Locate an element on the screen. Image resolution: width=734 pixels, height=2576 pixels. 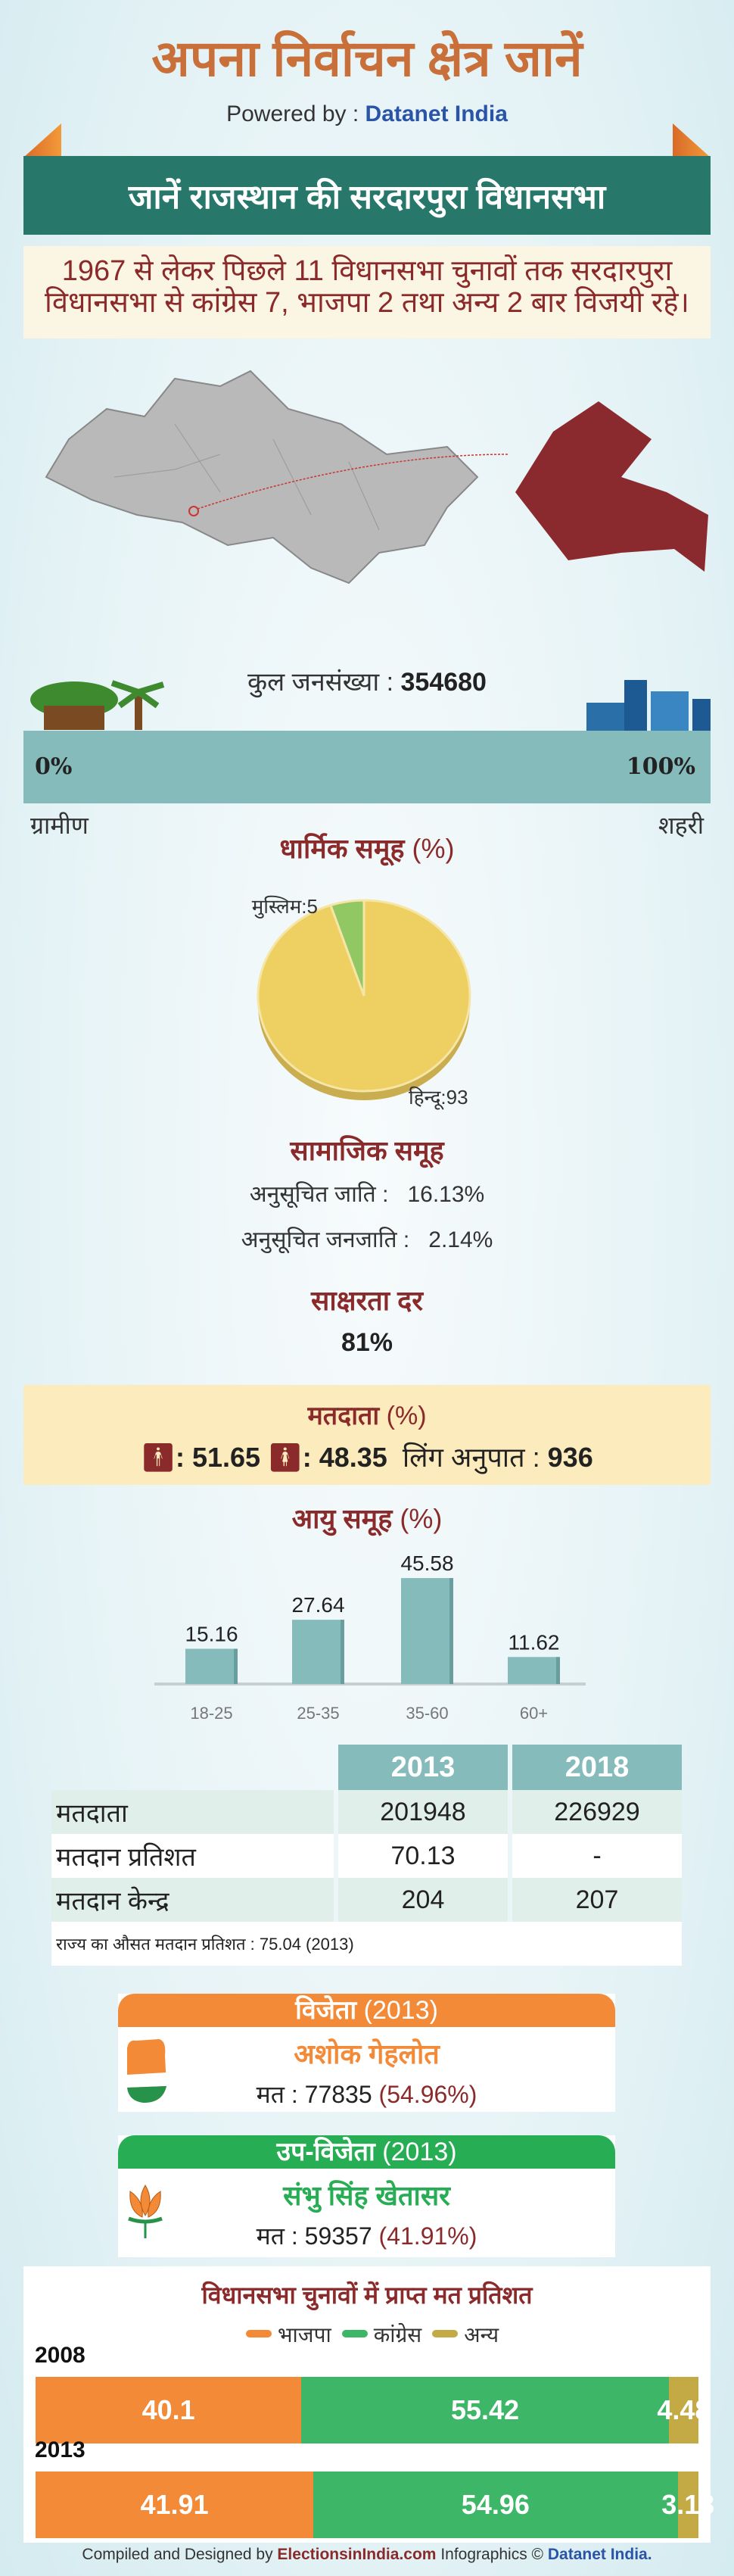
year-label: 2008 is located at coordinates (60, 2355).